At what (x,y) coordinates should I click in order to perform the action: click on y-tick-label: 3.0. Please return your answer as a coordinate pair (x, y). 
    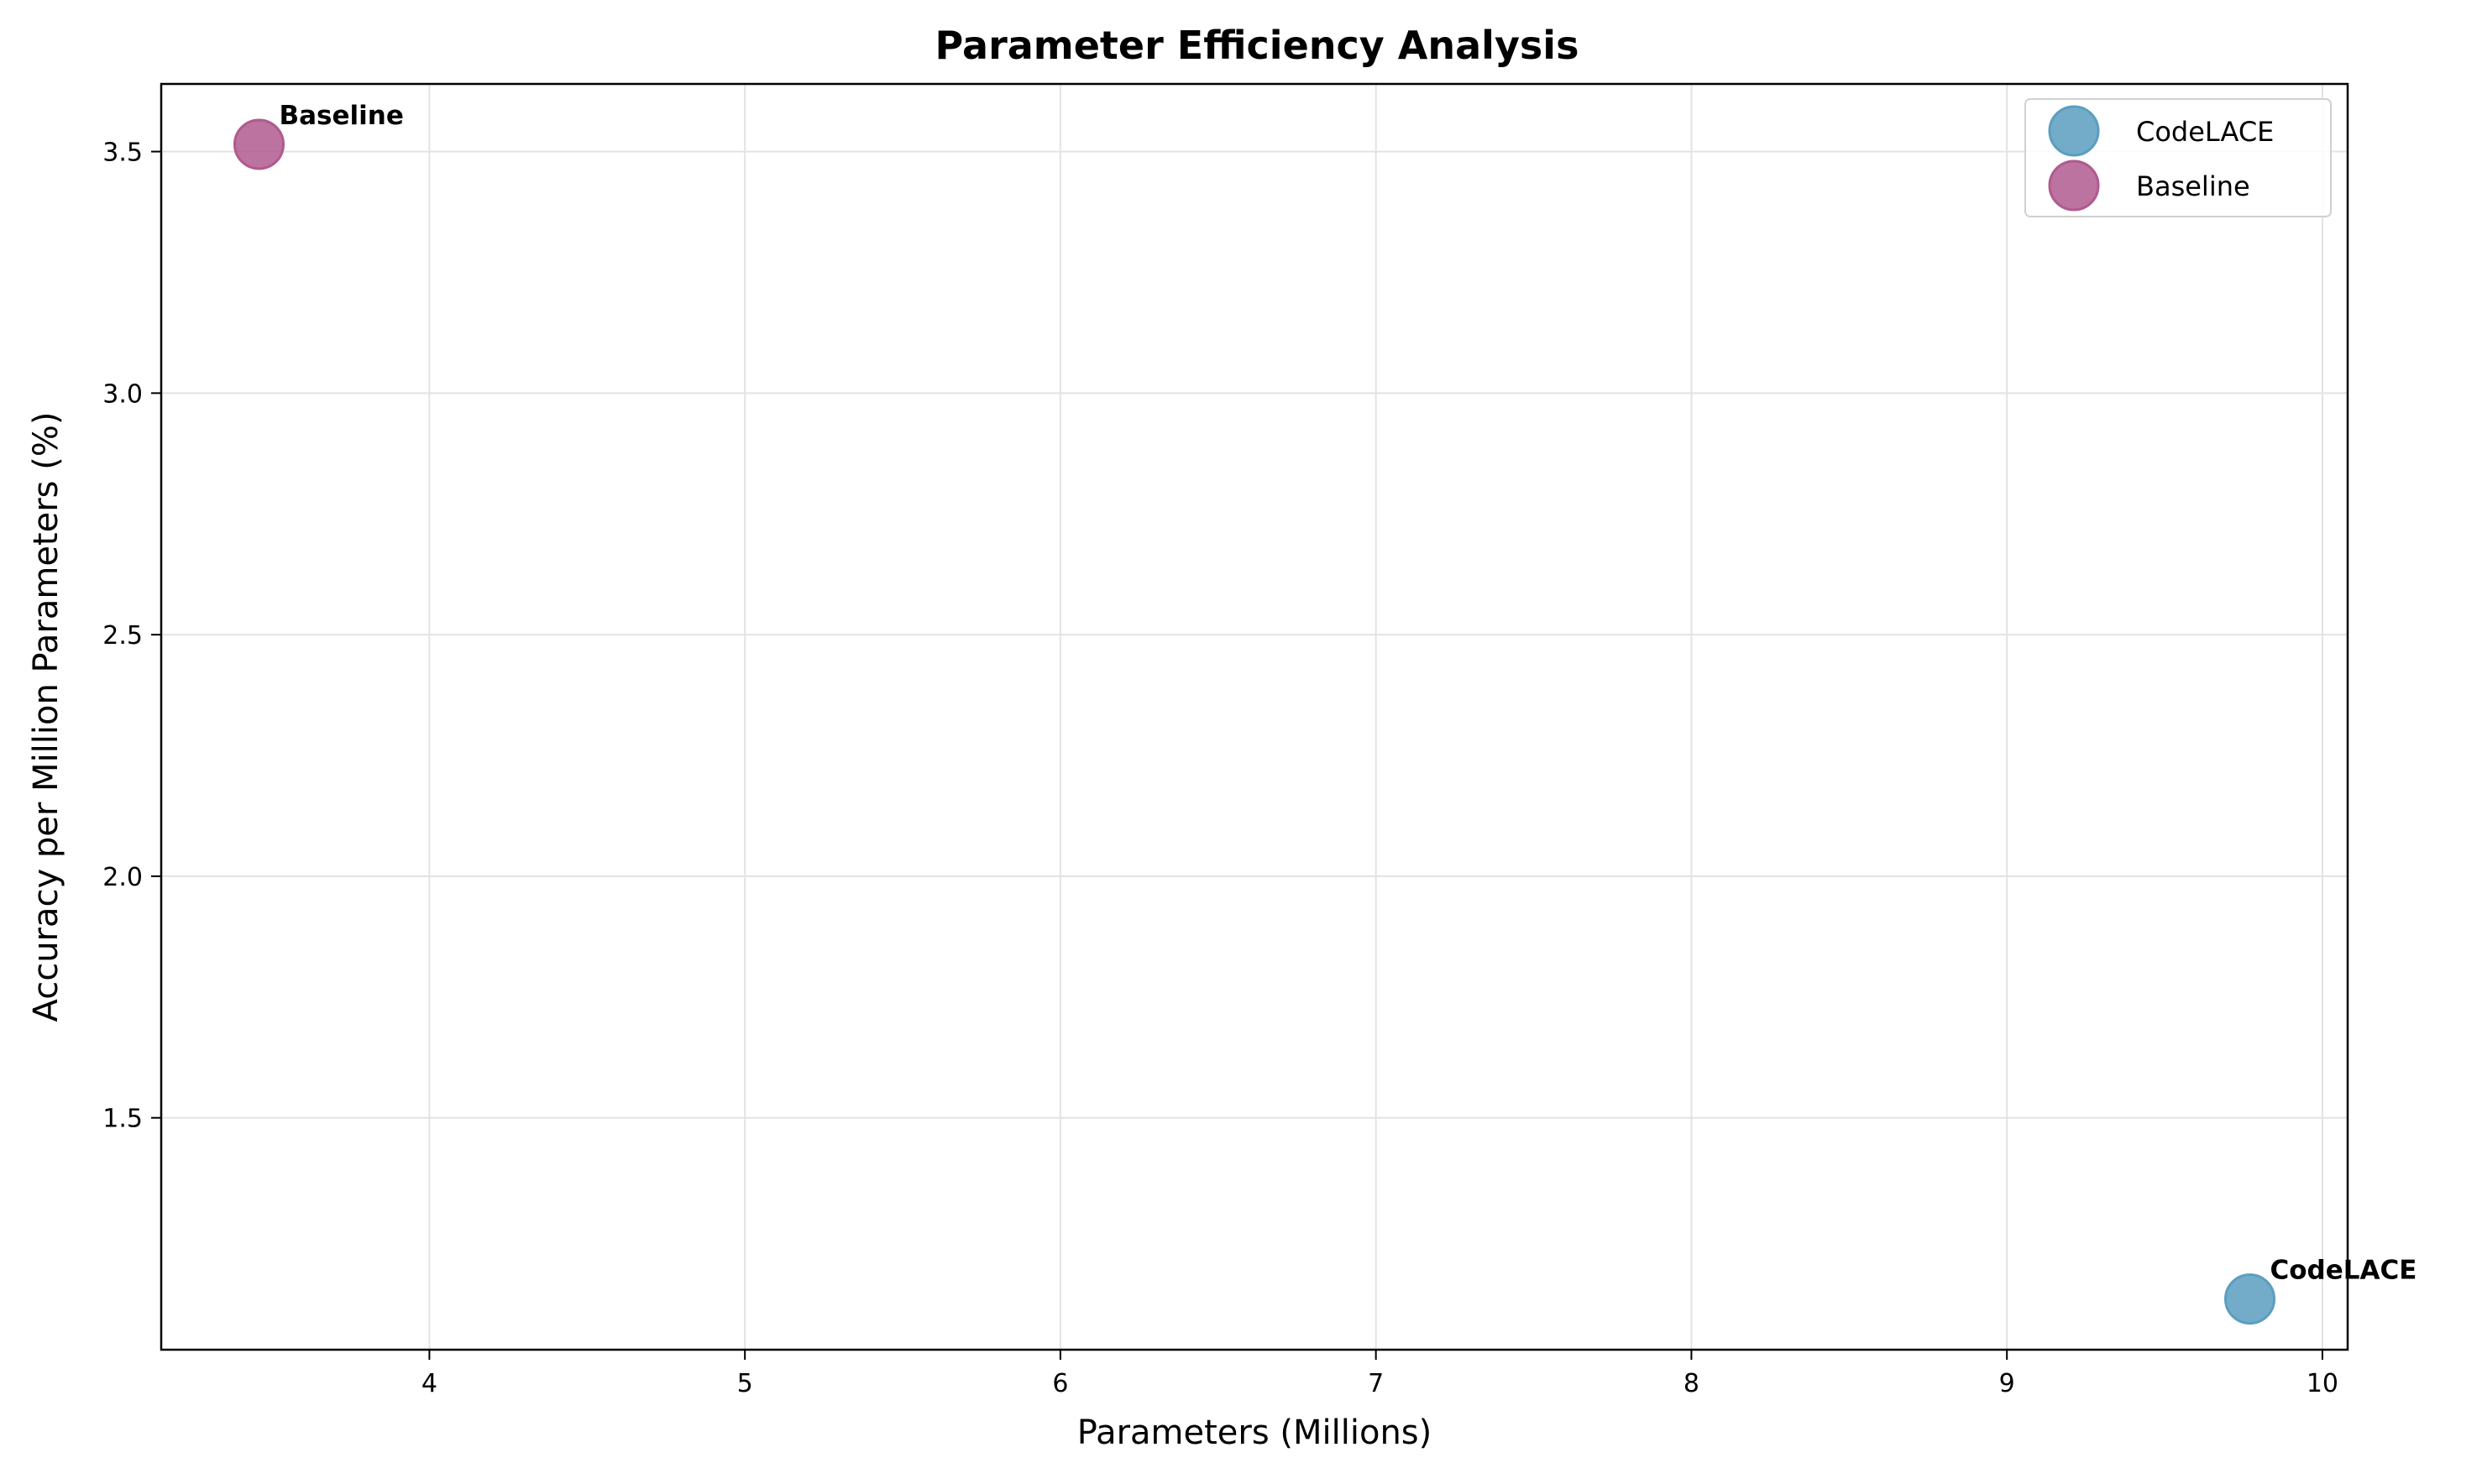
    Looking at the image, I should click on (123, 394).